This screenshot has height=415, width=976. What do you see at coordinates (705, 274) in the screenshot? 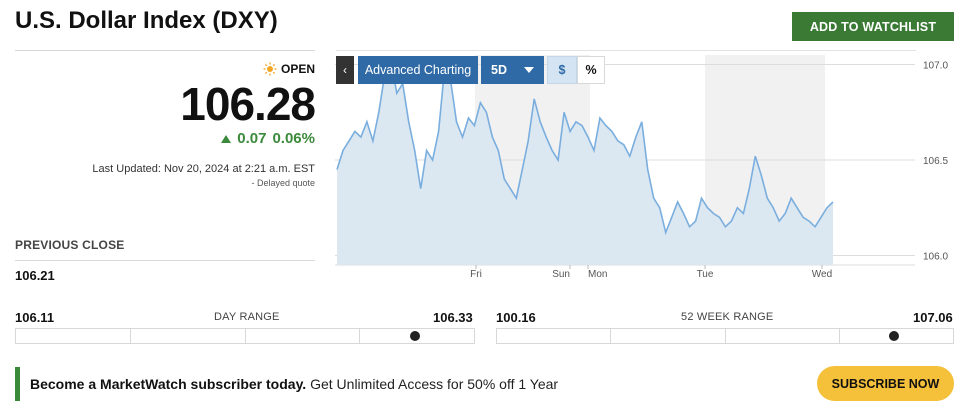
I see `x-tick-label: Tue` at bounding box center [705, 274].